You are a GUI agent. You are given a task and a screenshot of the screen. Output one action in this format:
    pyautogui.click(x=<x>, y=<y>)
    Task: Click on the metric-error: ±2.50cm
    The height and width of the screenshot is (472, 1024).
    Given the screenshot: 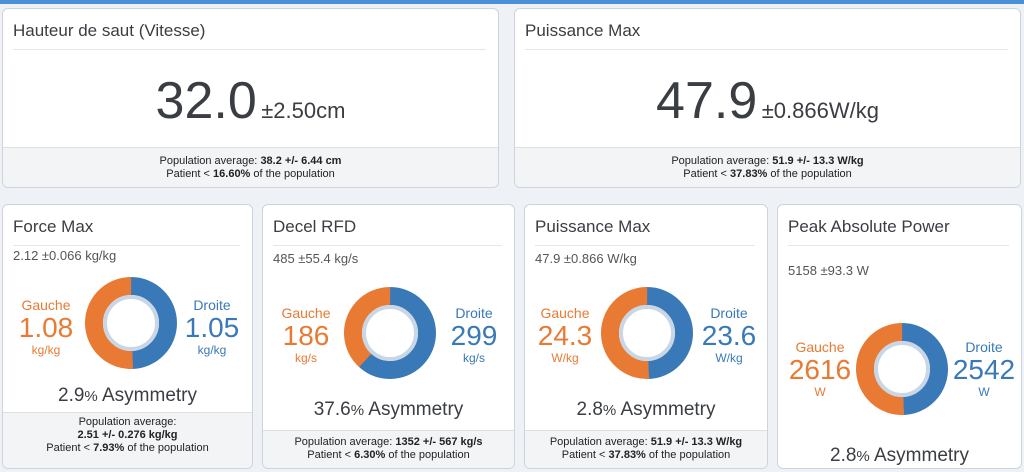 What is the action you would take?
    pyautogui.click(x=303, y=110)
    